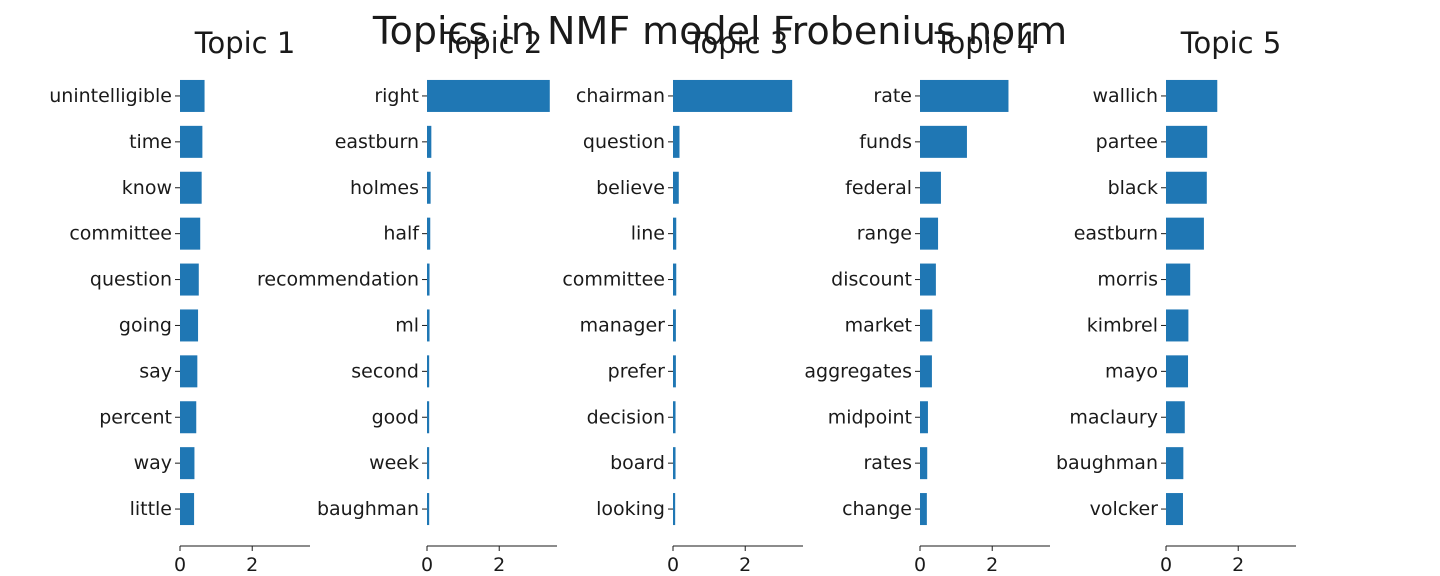 This screenshot has width=1440, height=576. I want to click on category-label: prefer, so click(637, 371).